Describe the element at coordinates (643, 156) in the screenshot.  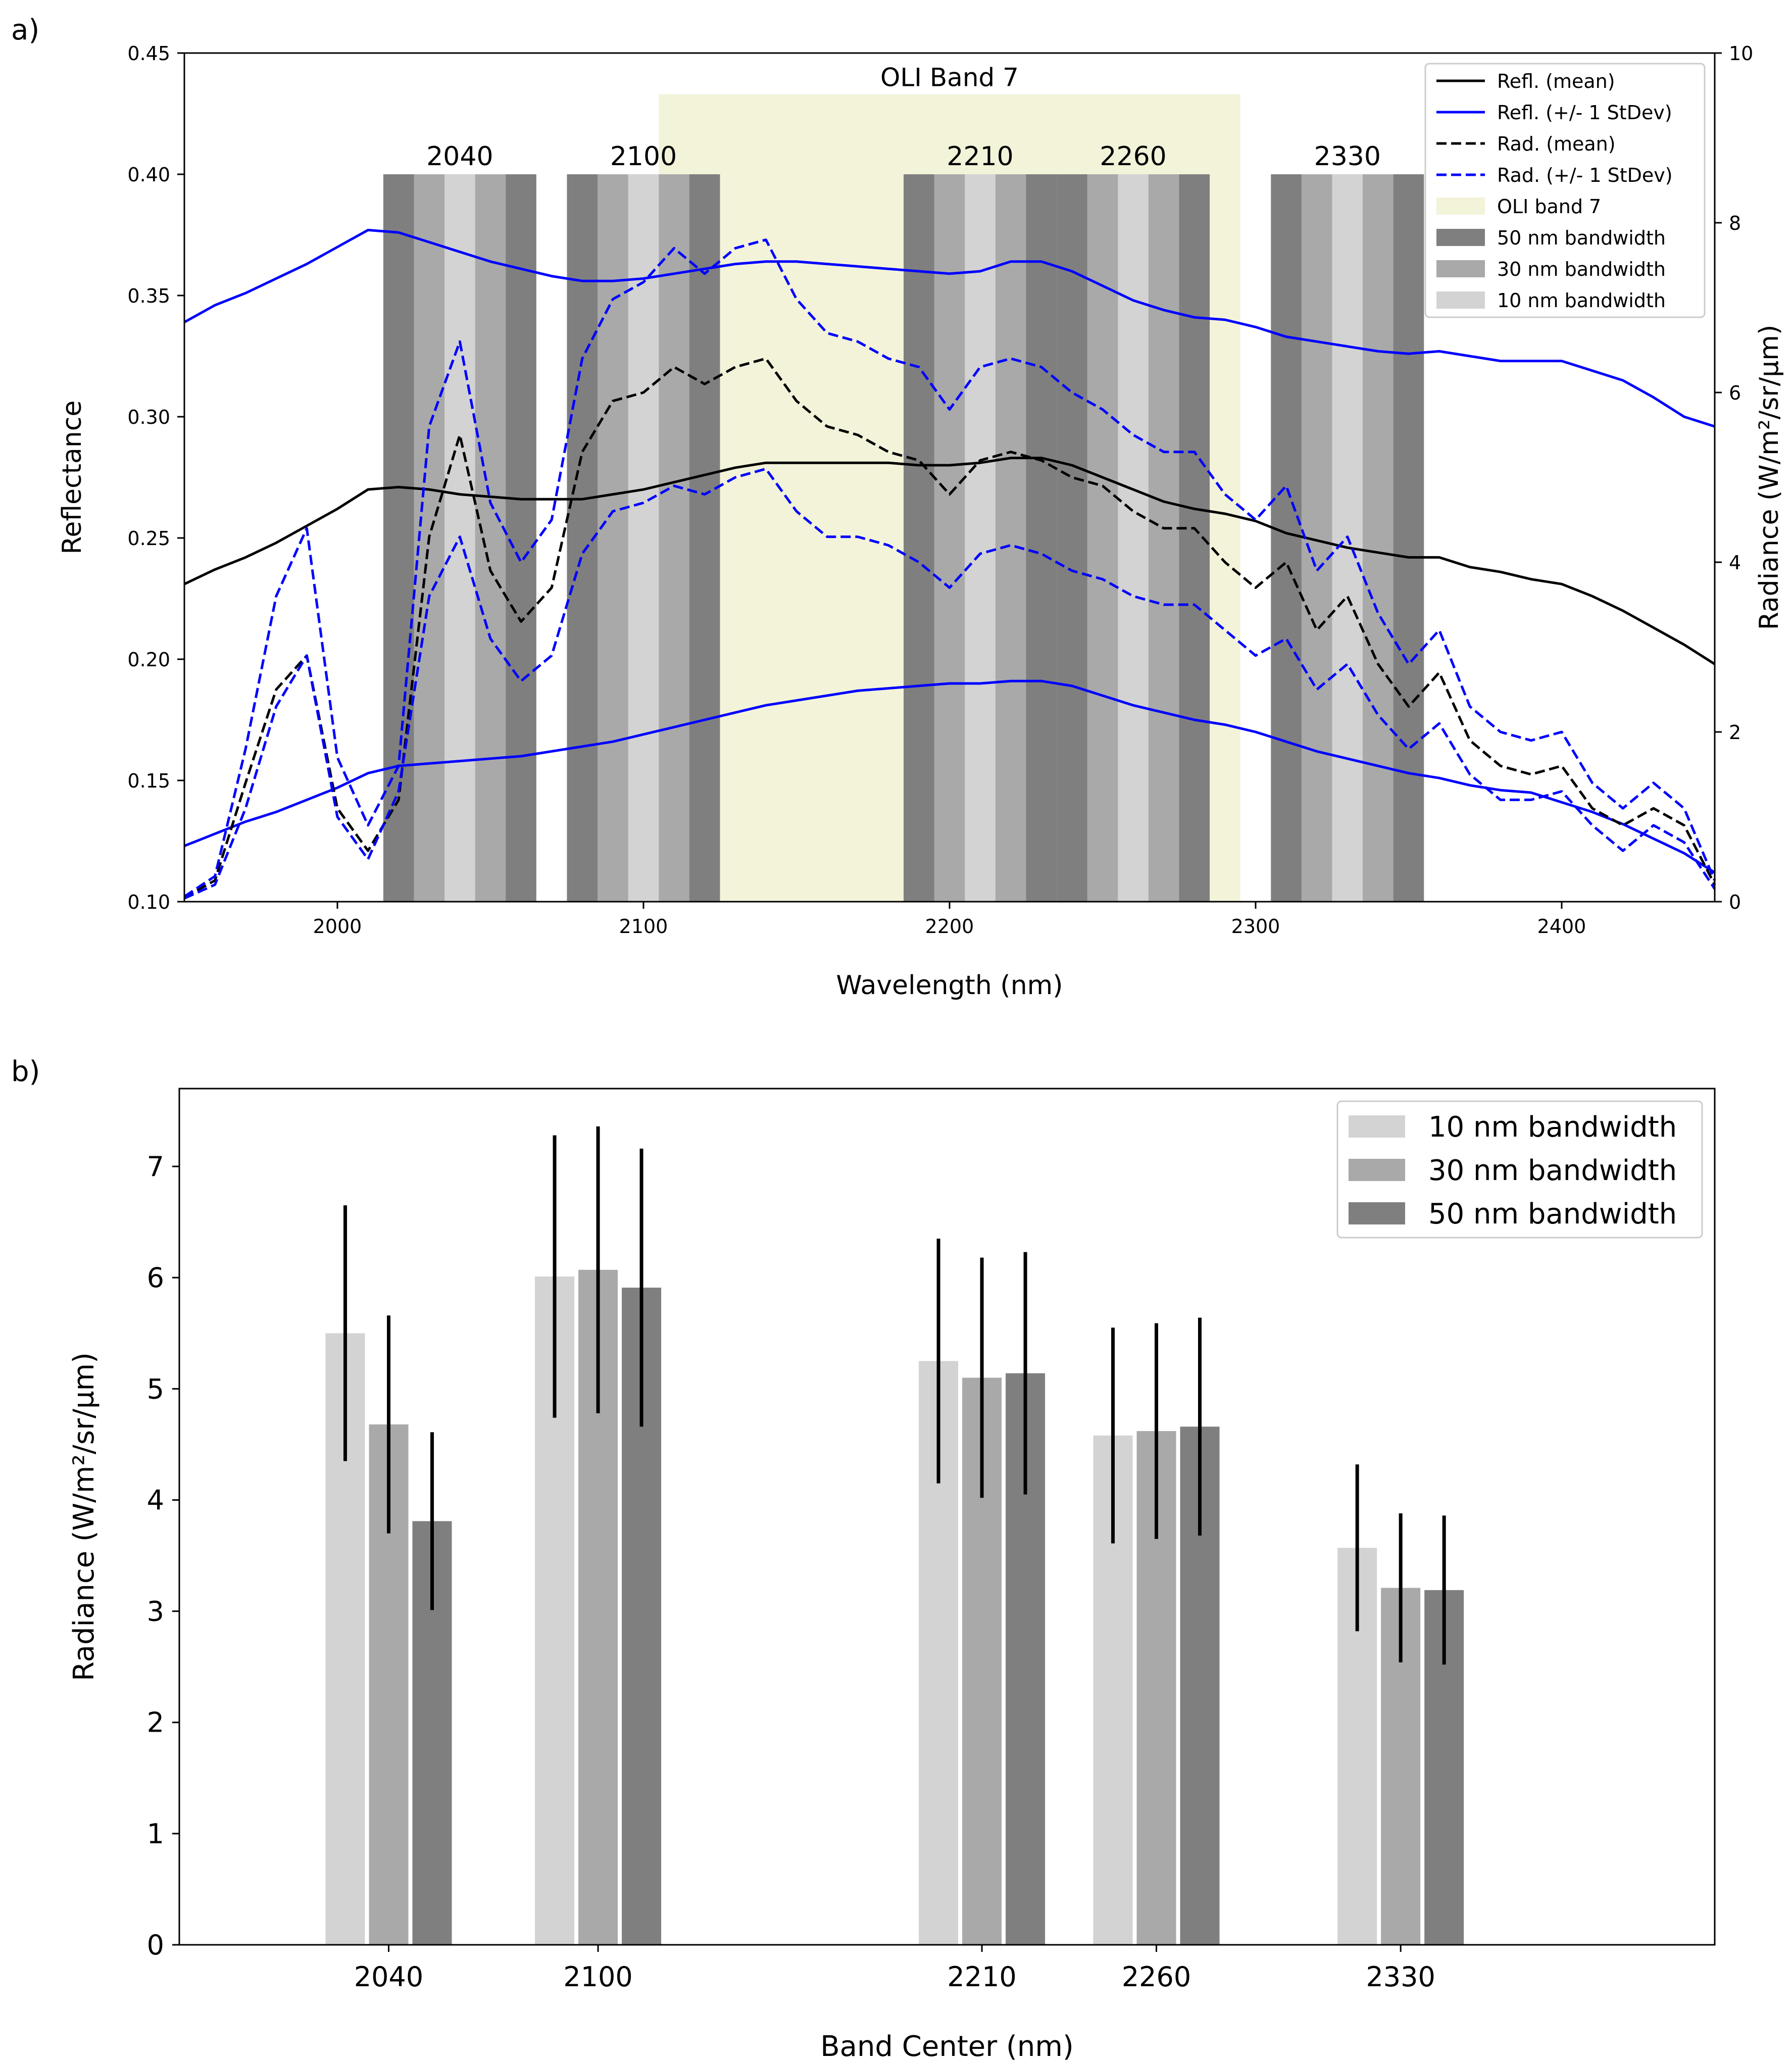
I see `band-center-label: 2100` at that location.